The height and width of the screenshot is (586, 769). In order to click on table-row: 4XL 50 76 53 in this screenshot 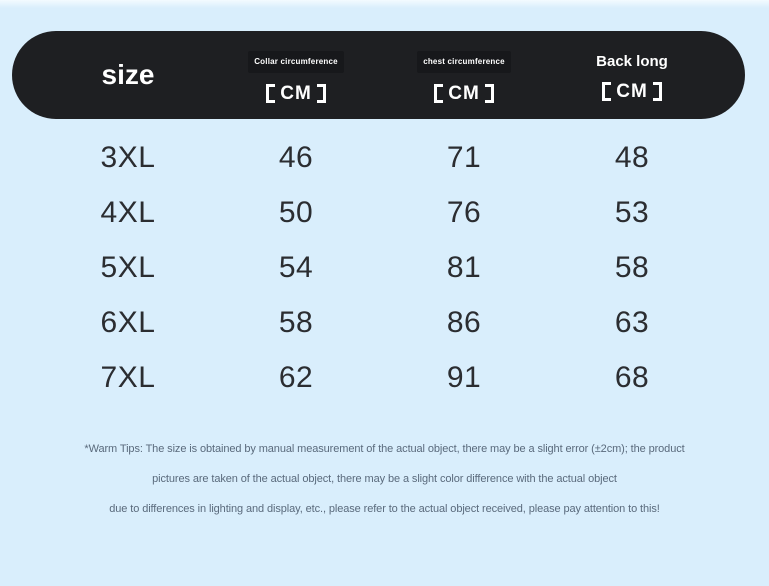, I will do `click(380, 212)`.